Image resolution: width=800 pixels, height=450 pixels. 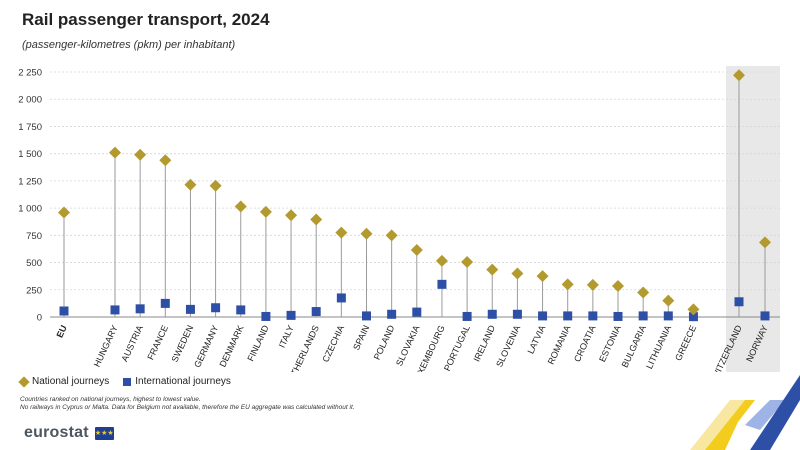 What do you see at coordinates (71, 381) in the screenshot?
I see `legend-label-national: National journeys` at bounding box center [71, 381].